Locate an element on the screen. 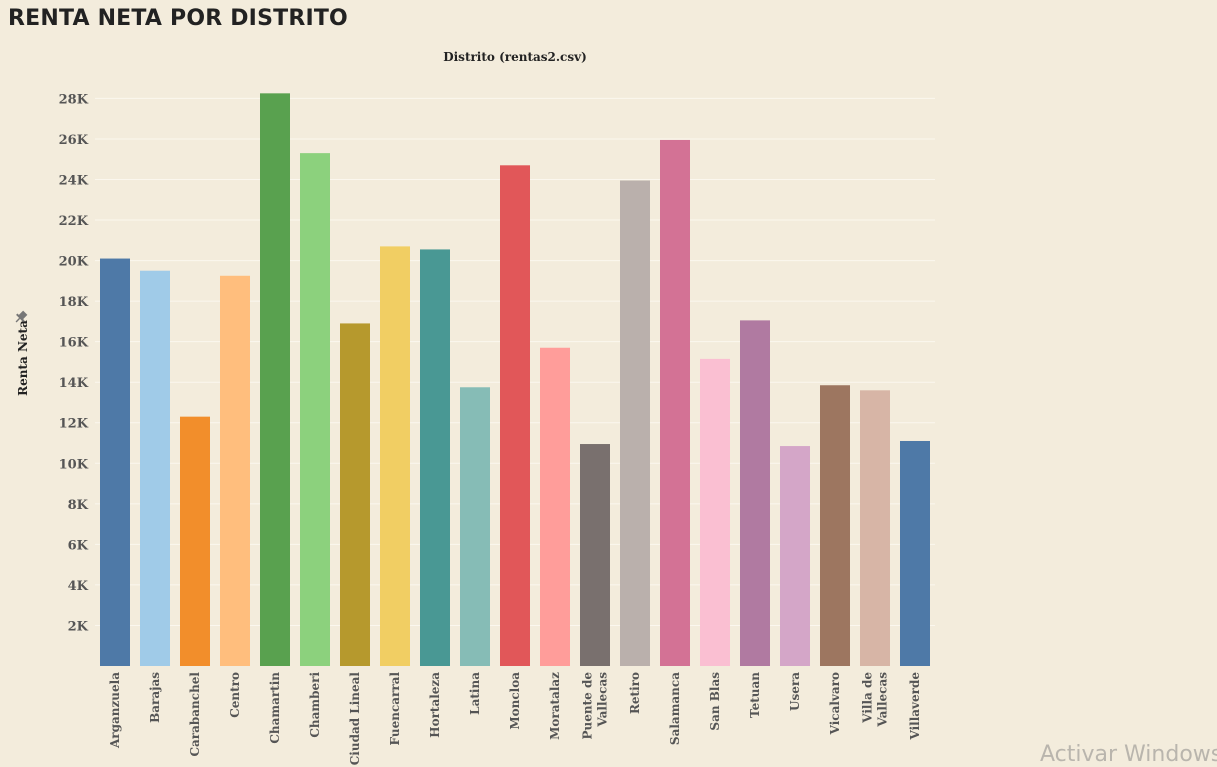 The width and height of the screenshot is (1217, 767). y-tick-label: 16K is located at coordinates (74, 343).